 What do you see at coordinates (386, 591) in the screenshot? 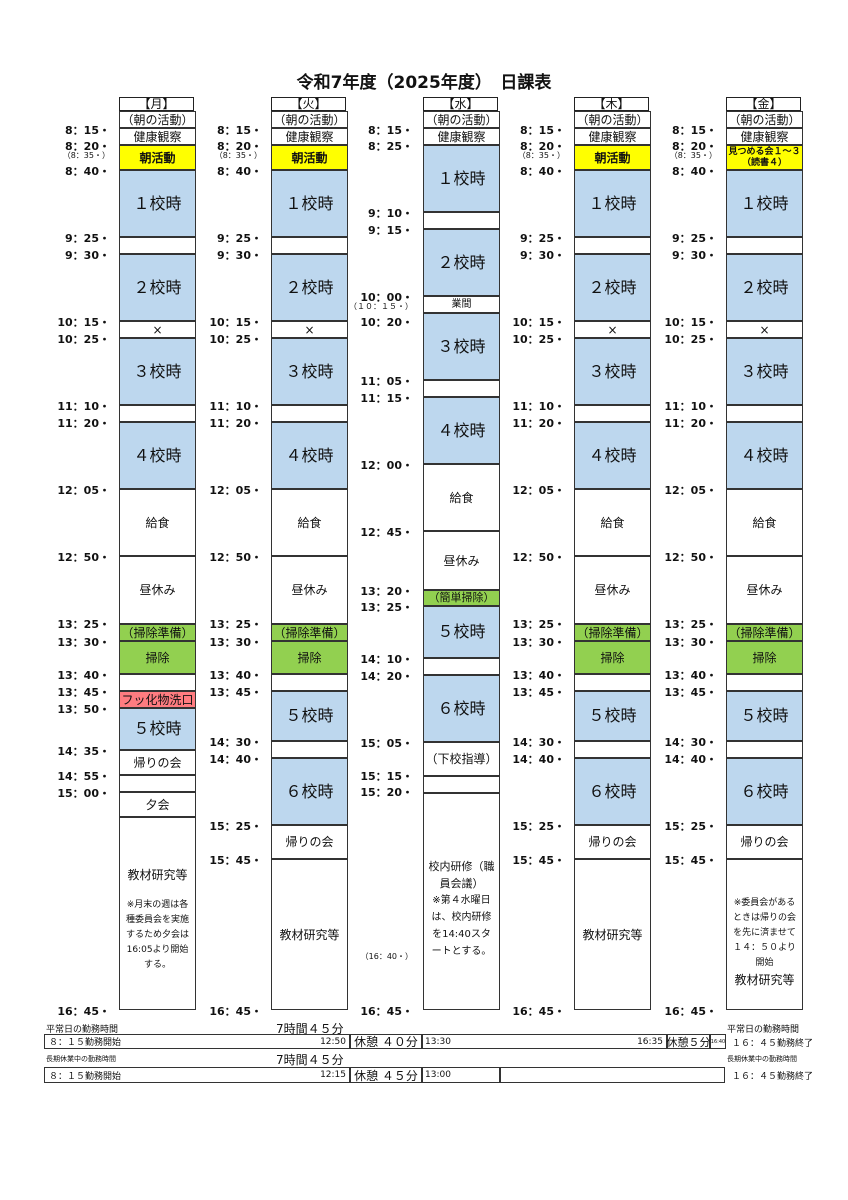
I see `wed-time-label: 13：20・` at bounding box center [386, 591].